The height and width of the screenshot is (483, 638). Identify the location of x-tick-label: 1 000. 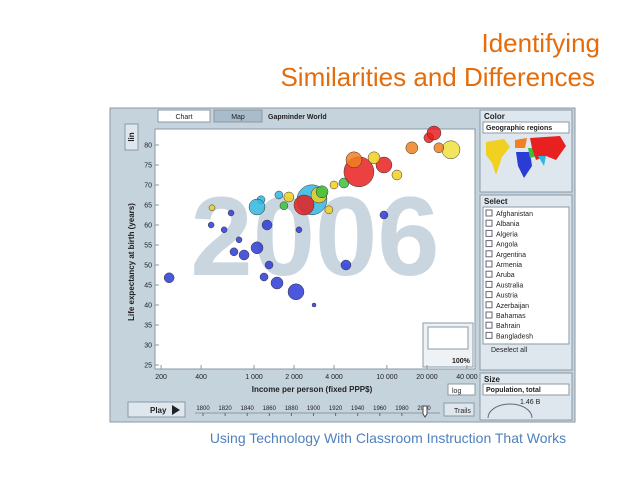
(254, 377).